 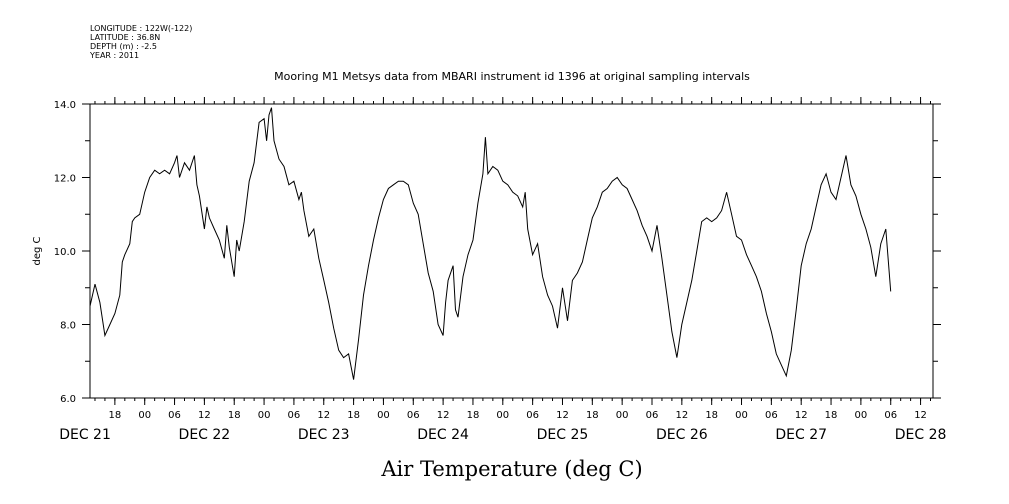 What do you see at coordinates (324, 435) in the screenshot?
I see `x-day-label: DEC 23` at bounding box center [324, 435].